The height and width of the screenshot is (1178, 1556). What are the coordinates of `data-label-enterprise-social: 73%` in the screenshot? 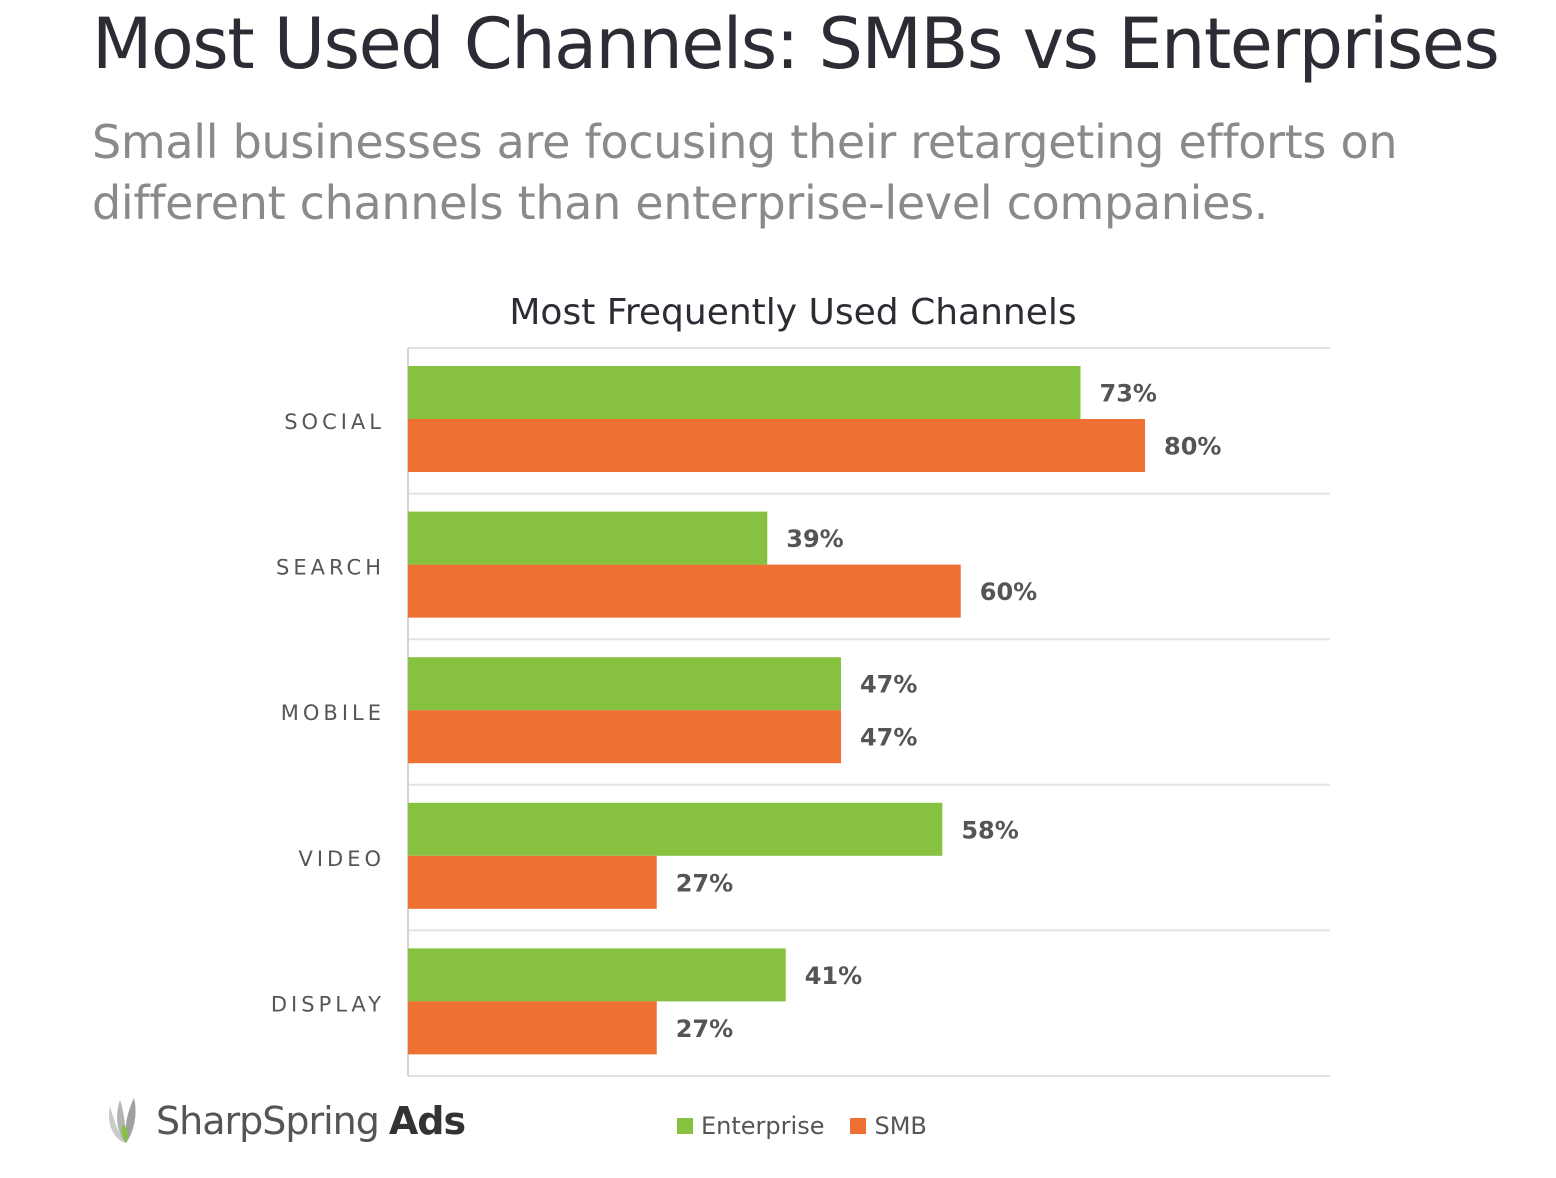 It's located at (1128, 394).